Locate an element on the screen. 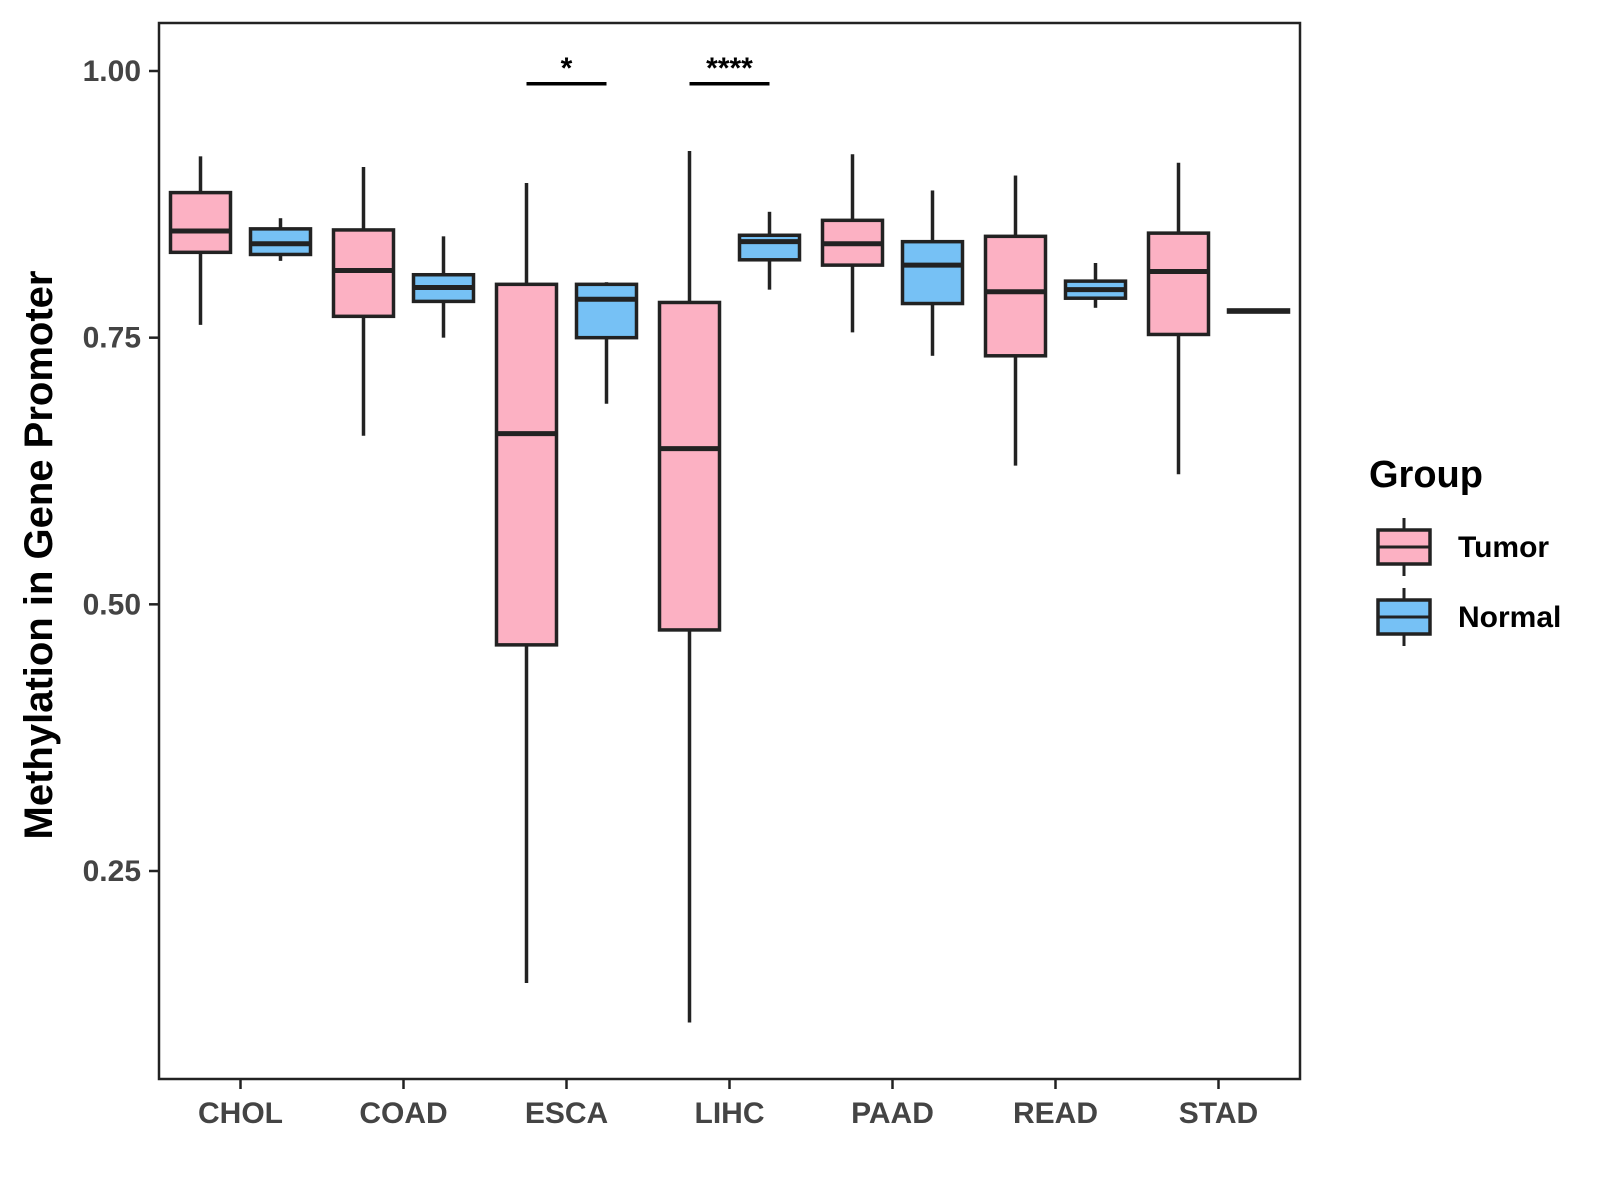 The height and width of the screenshot is (1200, 1600). y-axis-title: Methylation in Gene Promoter is located at coordinates (39, 555).